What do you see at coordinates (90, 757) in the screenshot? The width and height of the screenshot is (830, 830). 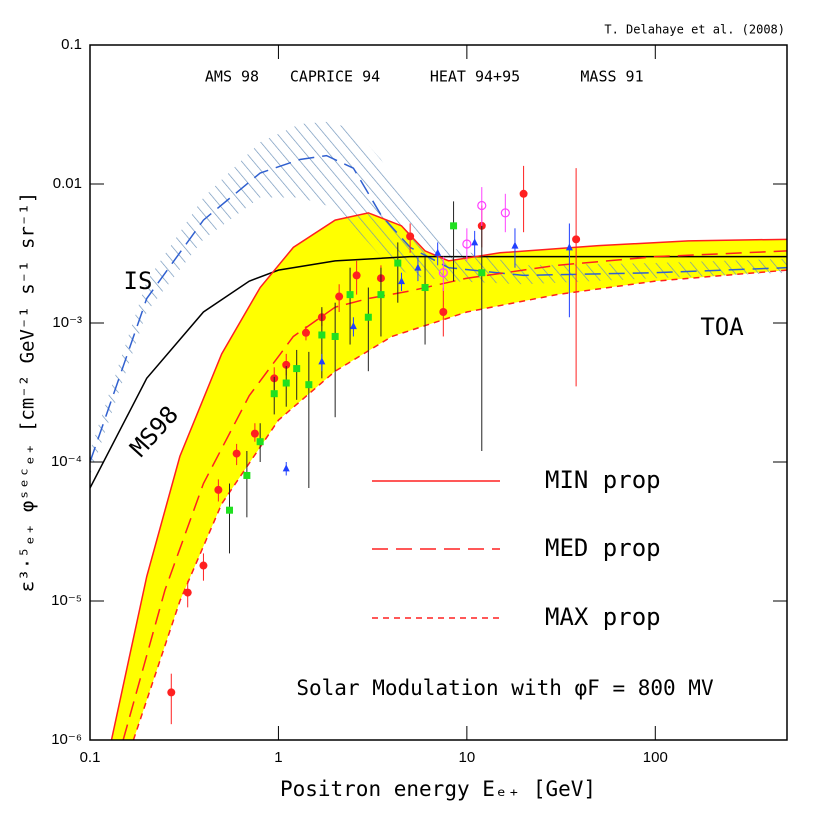 I see `x-tick-label: 0.1` at bounding box center [90, 757].